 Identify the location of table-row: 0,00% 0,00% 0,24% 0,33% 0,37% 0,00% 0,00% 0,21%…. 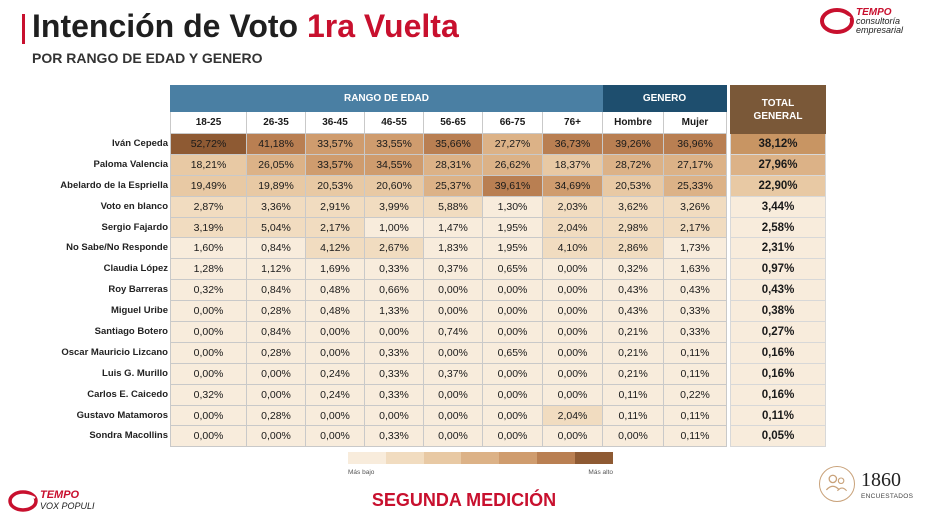
(498, 373).